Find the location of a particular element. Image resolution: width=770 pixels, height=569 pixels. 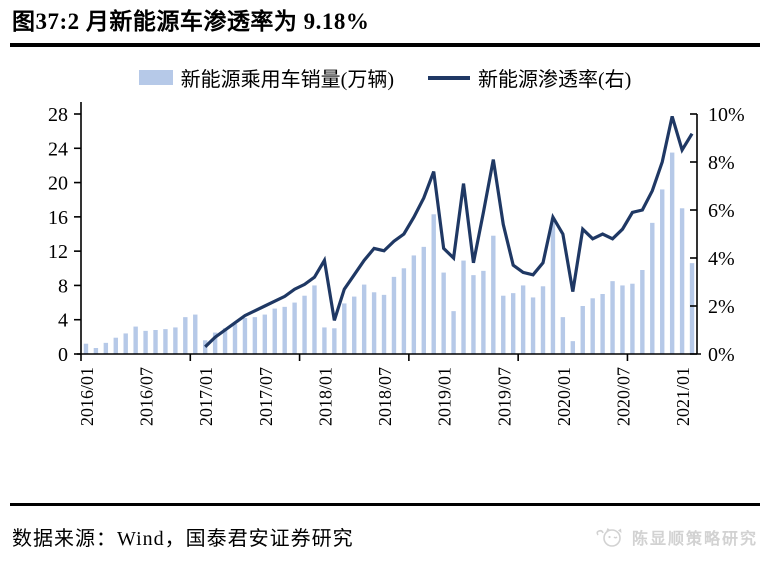

y-left-tick-label: 28 is located at coordinates (58, 115).